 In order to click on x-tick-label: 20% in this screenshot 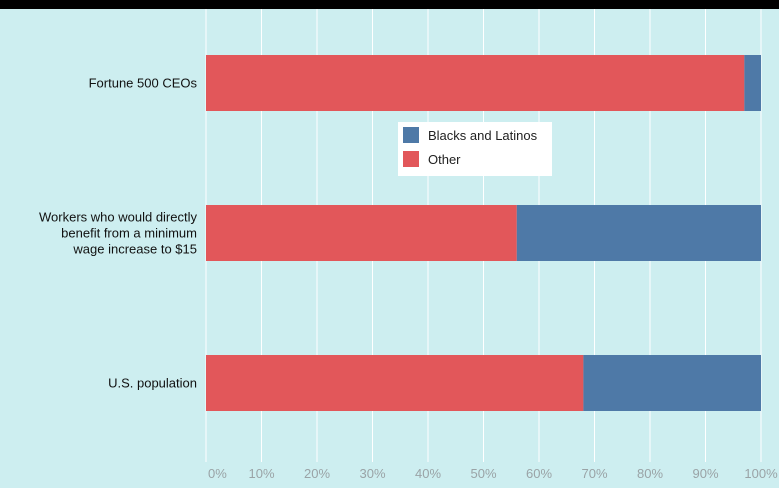, I will do `click(317, 473)`.